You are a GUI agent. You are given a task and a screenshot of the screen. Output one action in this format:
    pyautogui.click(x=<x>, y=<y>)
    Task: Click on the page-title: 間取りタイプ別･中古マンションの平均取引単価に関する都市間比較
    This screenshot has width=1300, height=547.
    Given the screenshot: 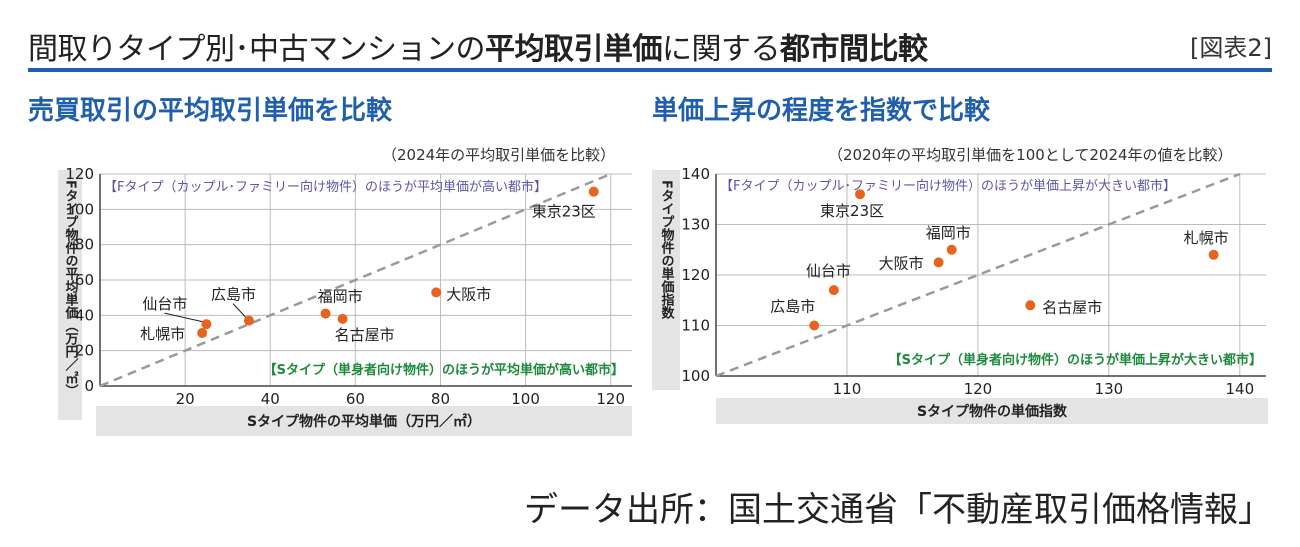 What is the action you would take?
    pyautogui.click(x=478, y=46)
    